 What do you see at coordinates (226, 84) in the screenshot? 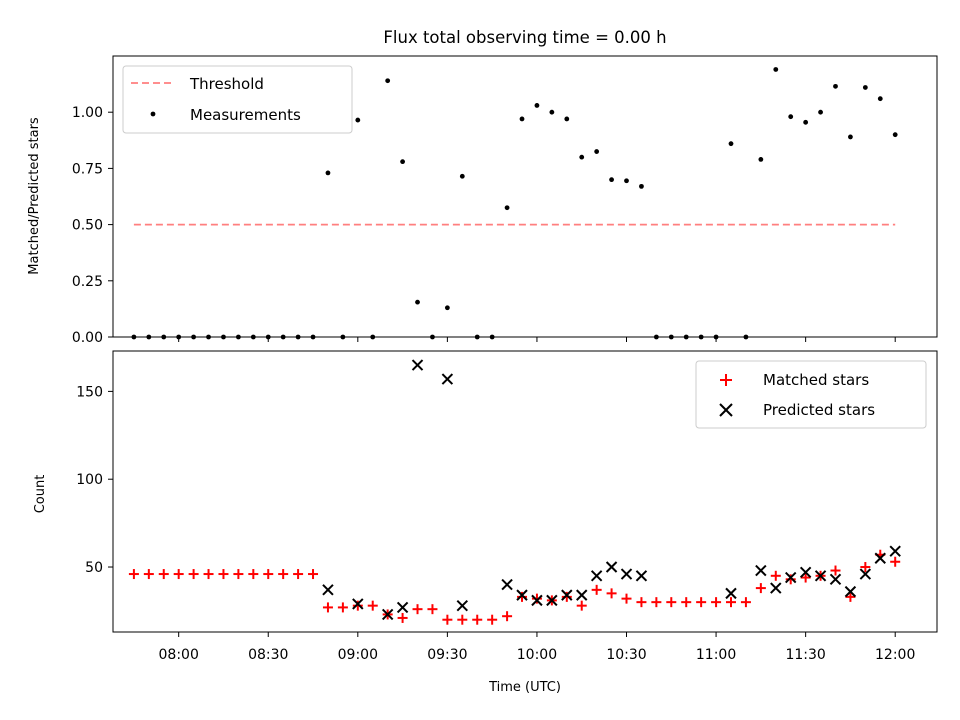
I see `legend-threshold-label: Threshold` at bounding box center [226, 84].